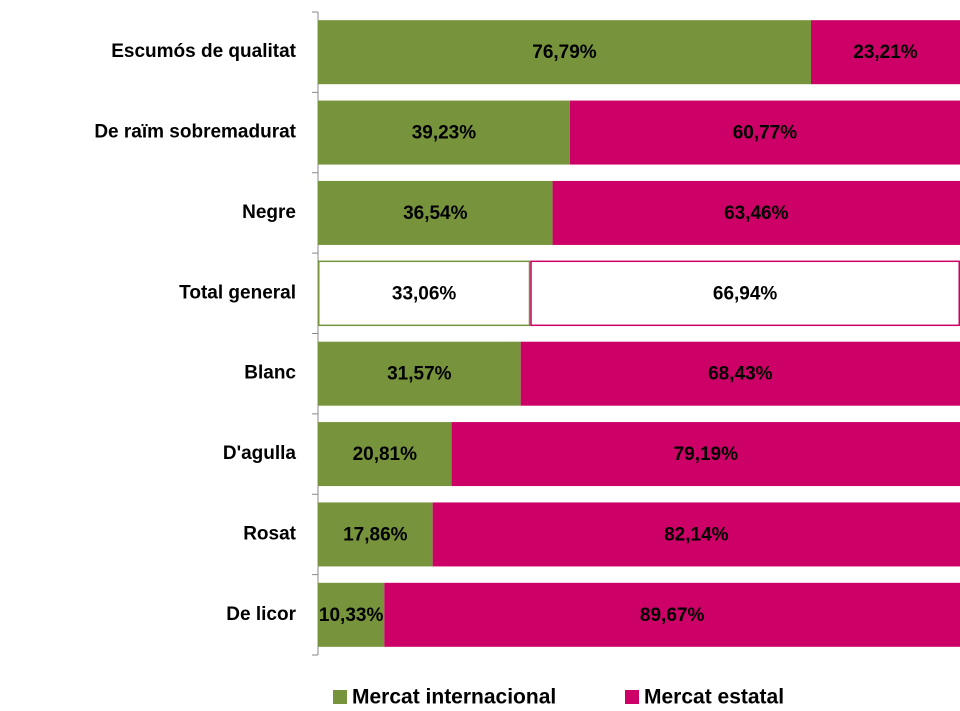 The height and width of the screenshot is (711, 960). I want to click on data-label: 76,79%, so click(564, 52).